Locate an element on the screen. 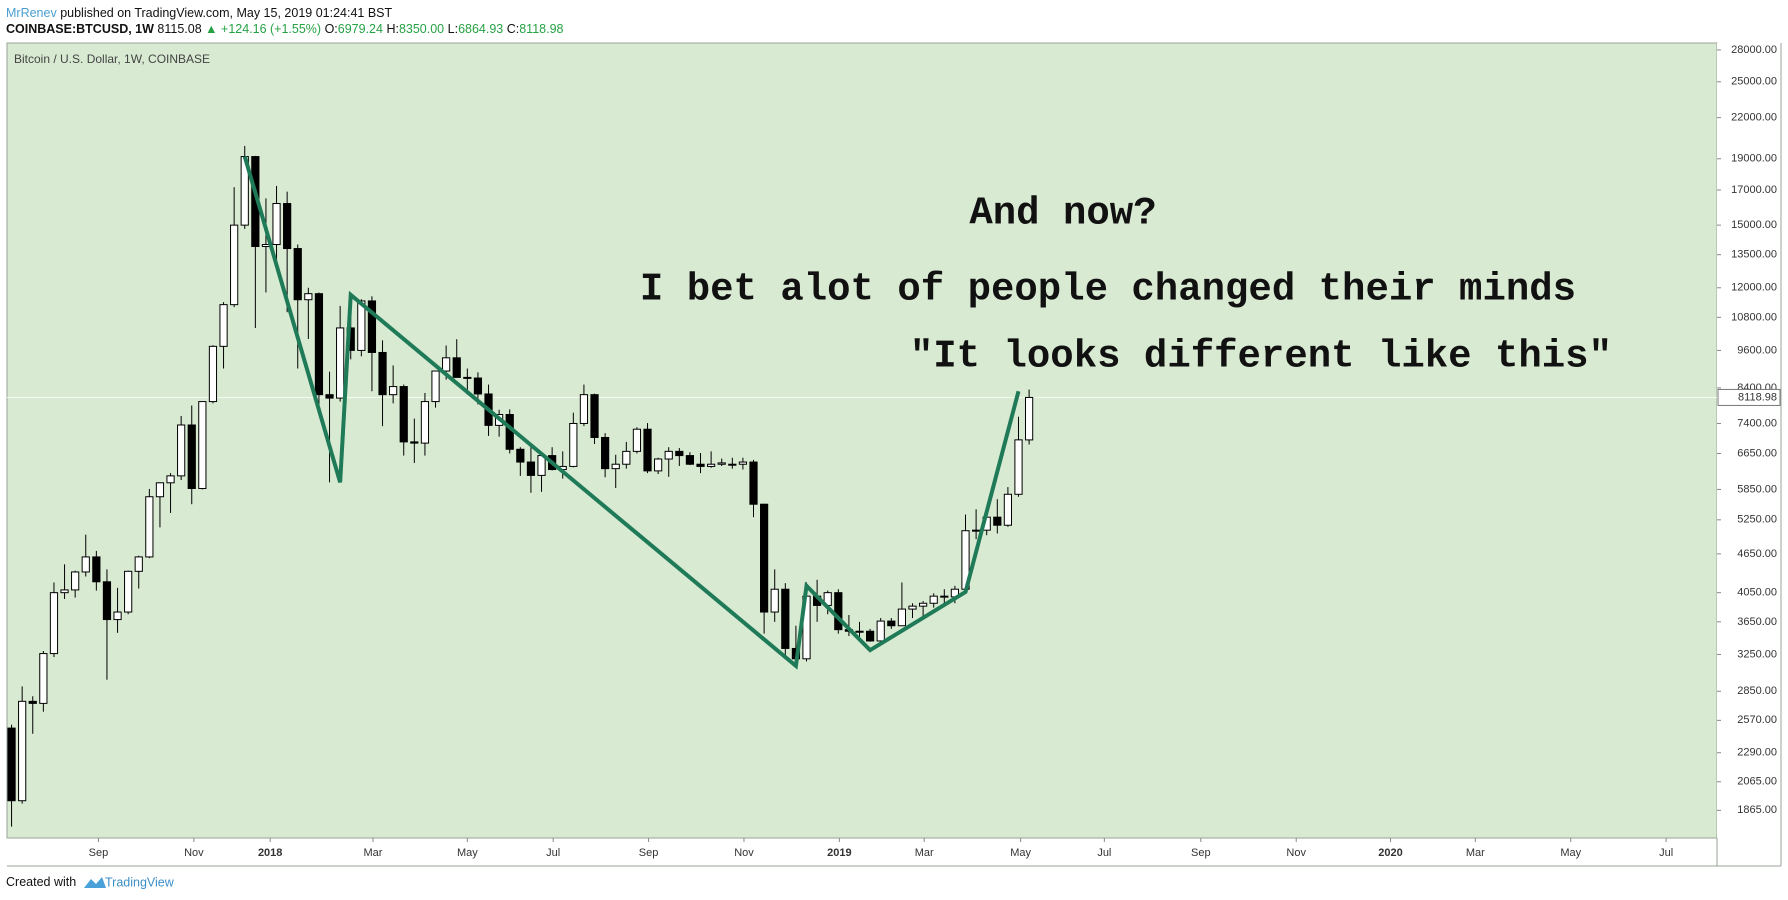 Image resolution: width=1788 pixels, height=900 pixels. logo-icon is located at coordinates (95, 882).